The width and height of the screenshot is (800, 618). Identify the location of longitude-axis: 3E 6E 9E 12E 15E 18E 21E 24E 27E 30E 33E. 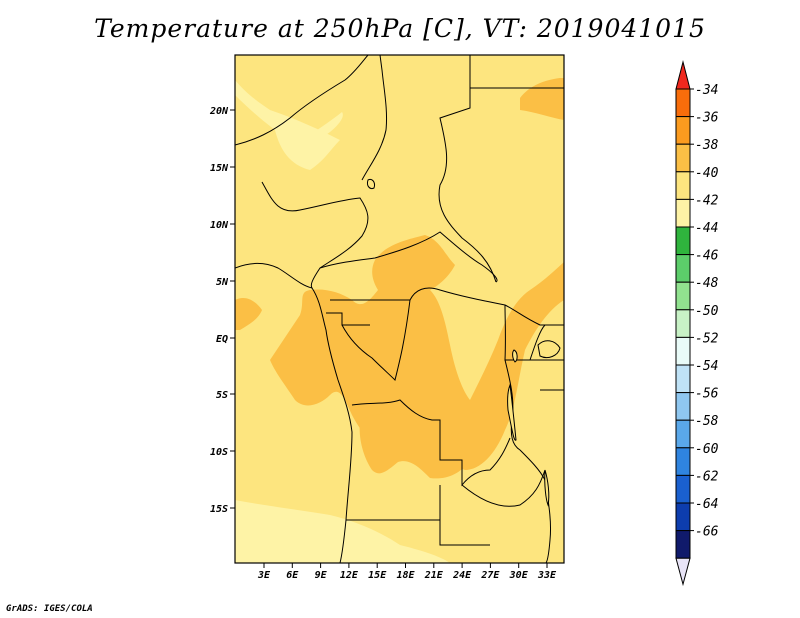
(407, 572).